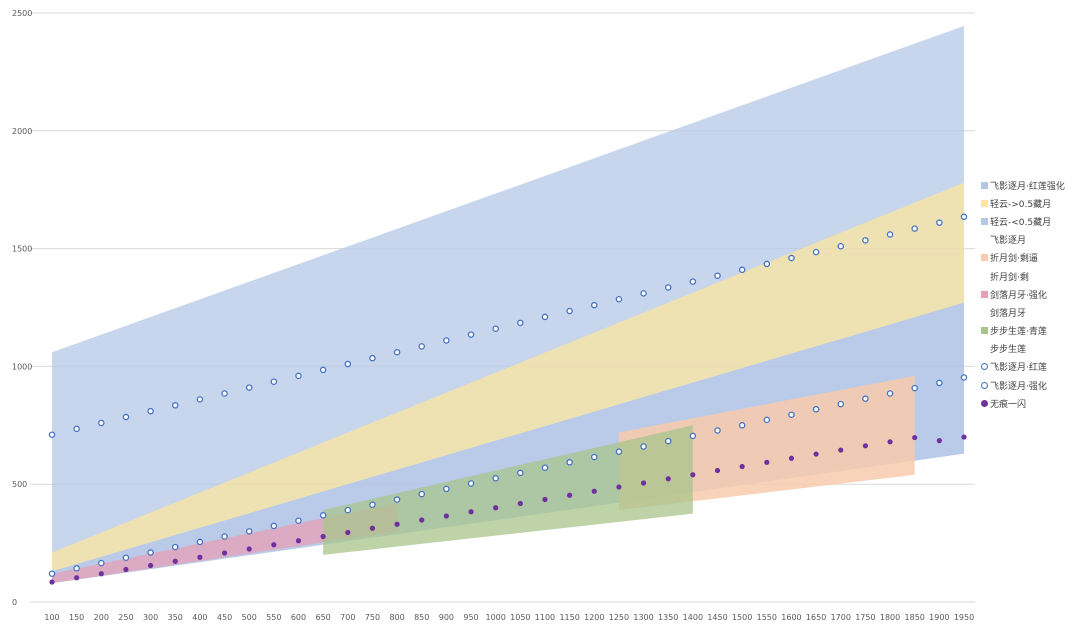  Describe the element at coordinates (470, 617) in the screenshot. I see `x-tick-label: 950` at that location.